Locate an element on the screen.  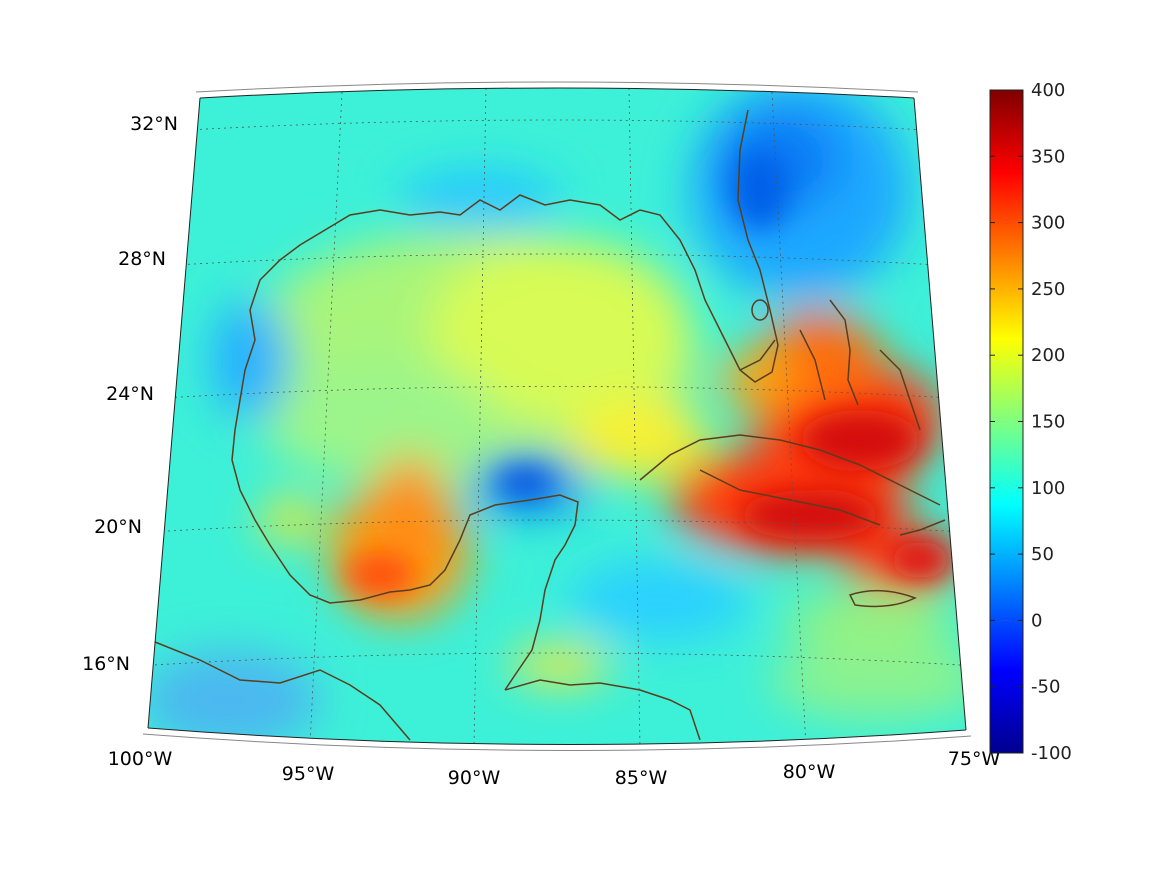
colorbar-tick-label: 0 is located at coordinates (1036, 620).